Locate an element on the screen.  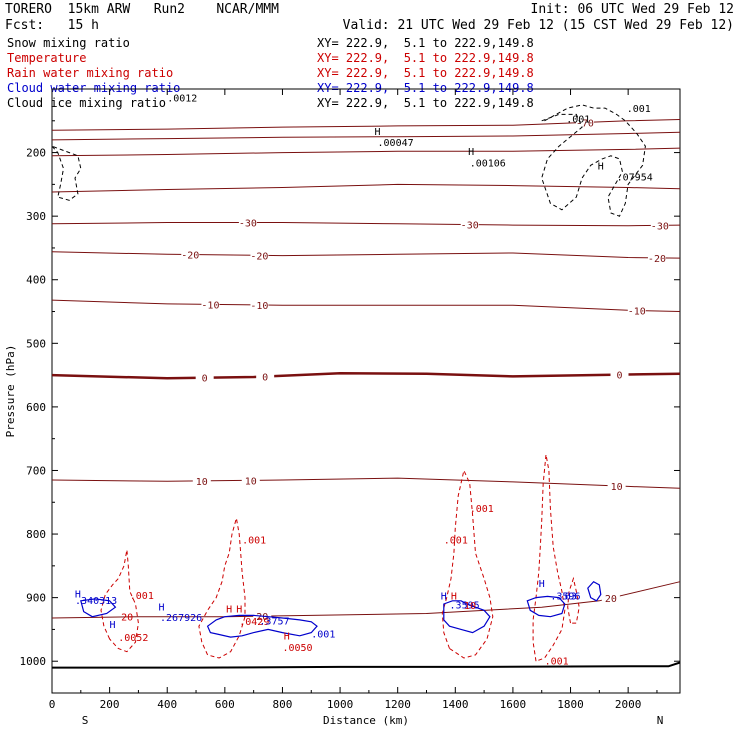
isotherm-label: -70 is located at coordinates (585, 123).